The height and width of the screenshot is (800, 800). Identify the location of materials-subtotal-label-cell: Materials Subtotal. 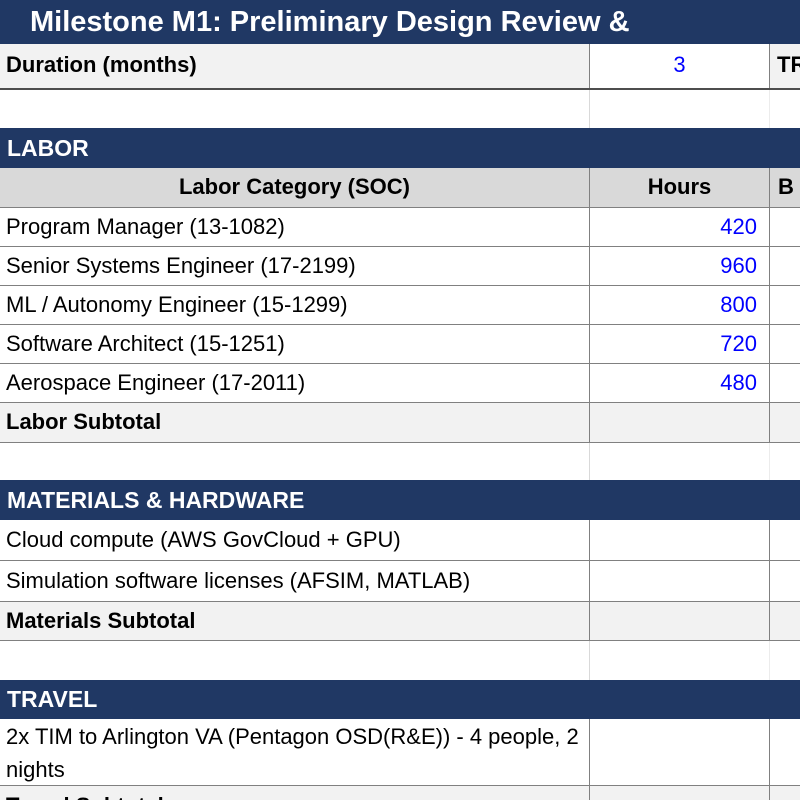
(295, 621).